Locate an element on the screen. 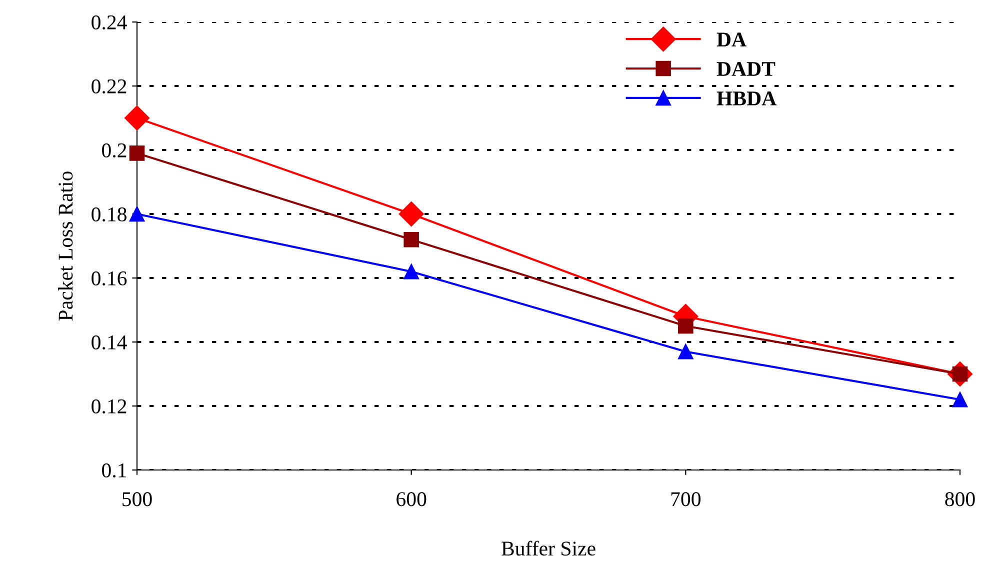 The height and width of the screenshot is (574, 982). y-tick-label: 0.18 is located at coordinates (109, 214).